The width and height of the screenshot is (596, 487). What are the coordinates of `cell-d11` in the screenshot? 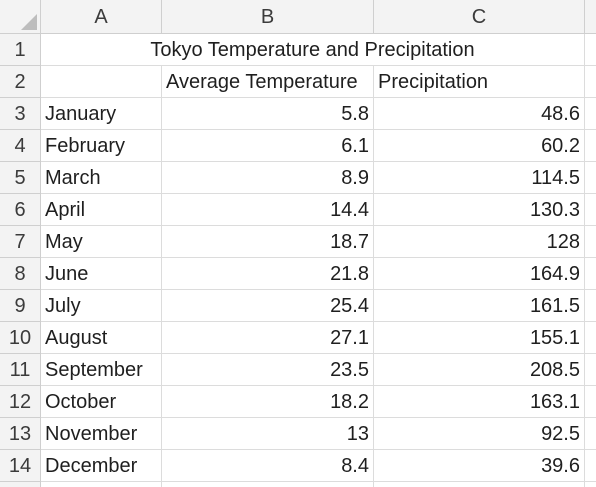 It's located at (590, 370).